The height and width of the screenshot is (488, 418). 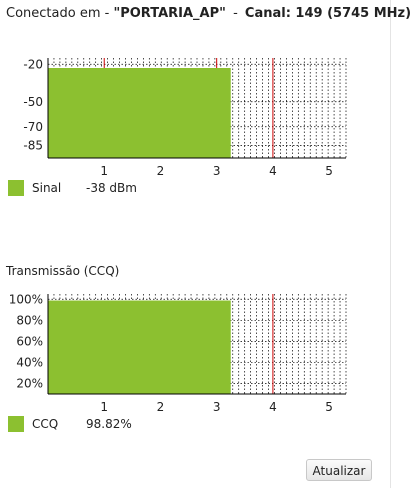 I want to click on connected-prefix: Conectado em -, so click(x=58, y=13).